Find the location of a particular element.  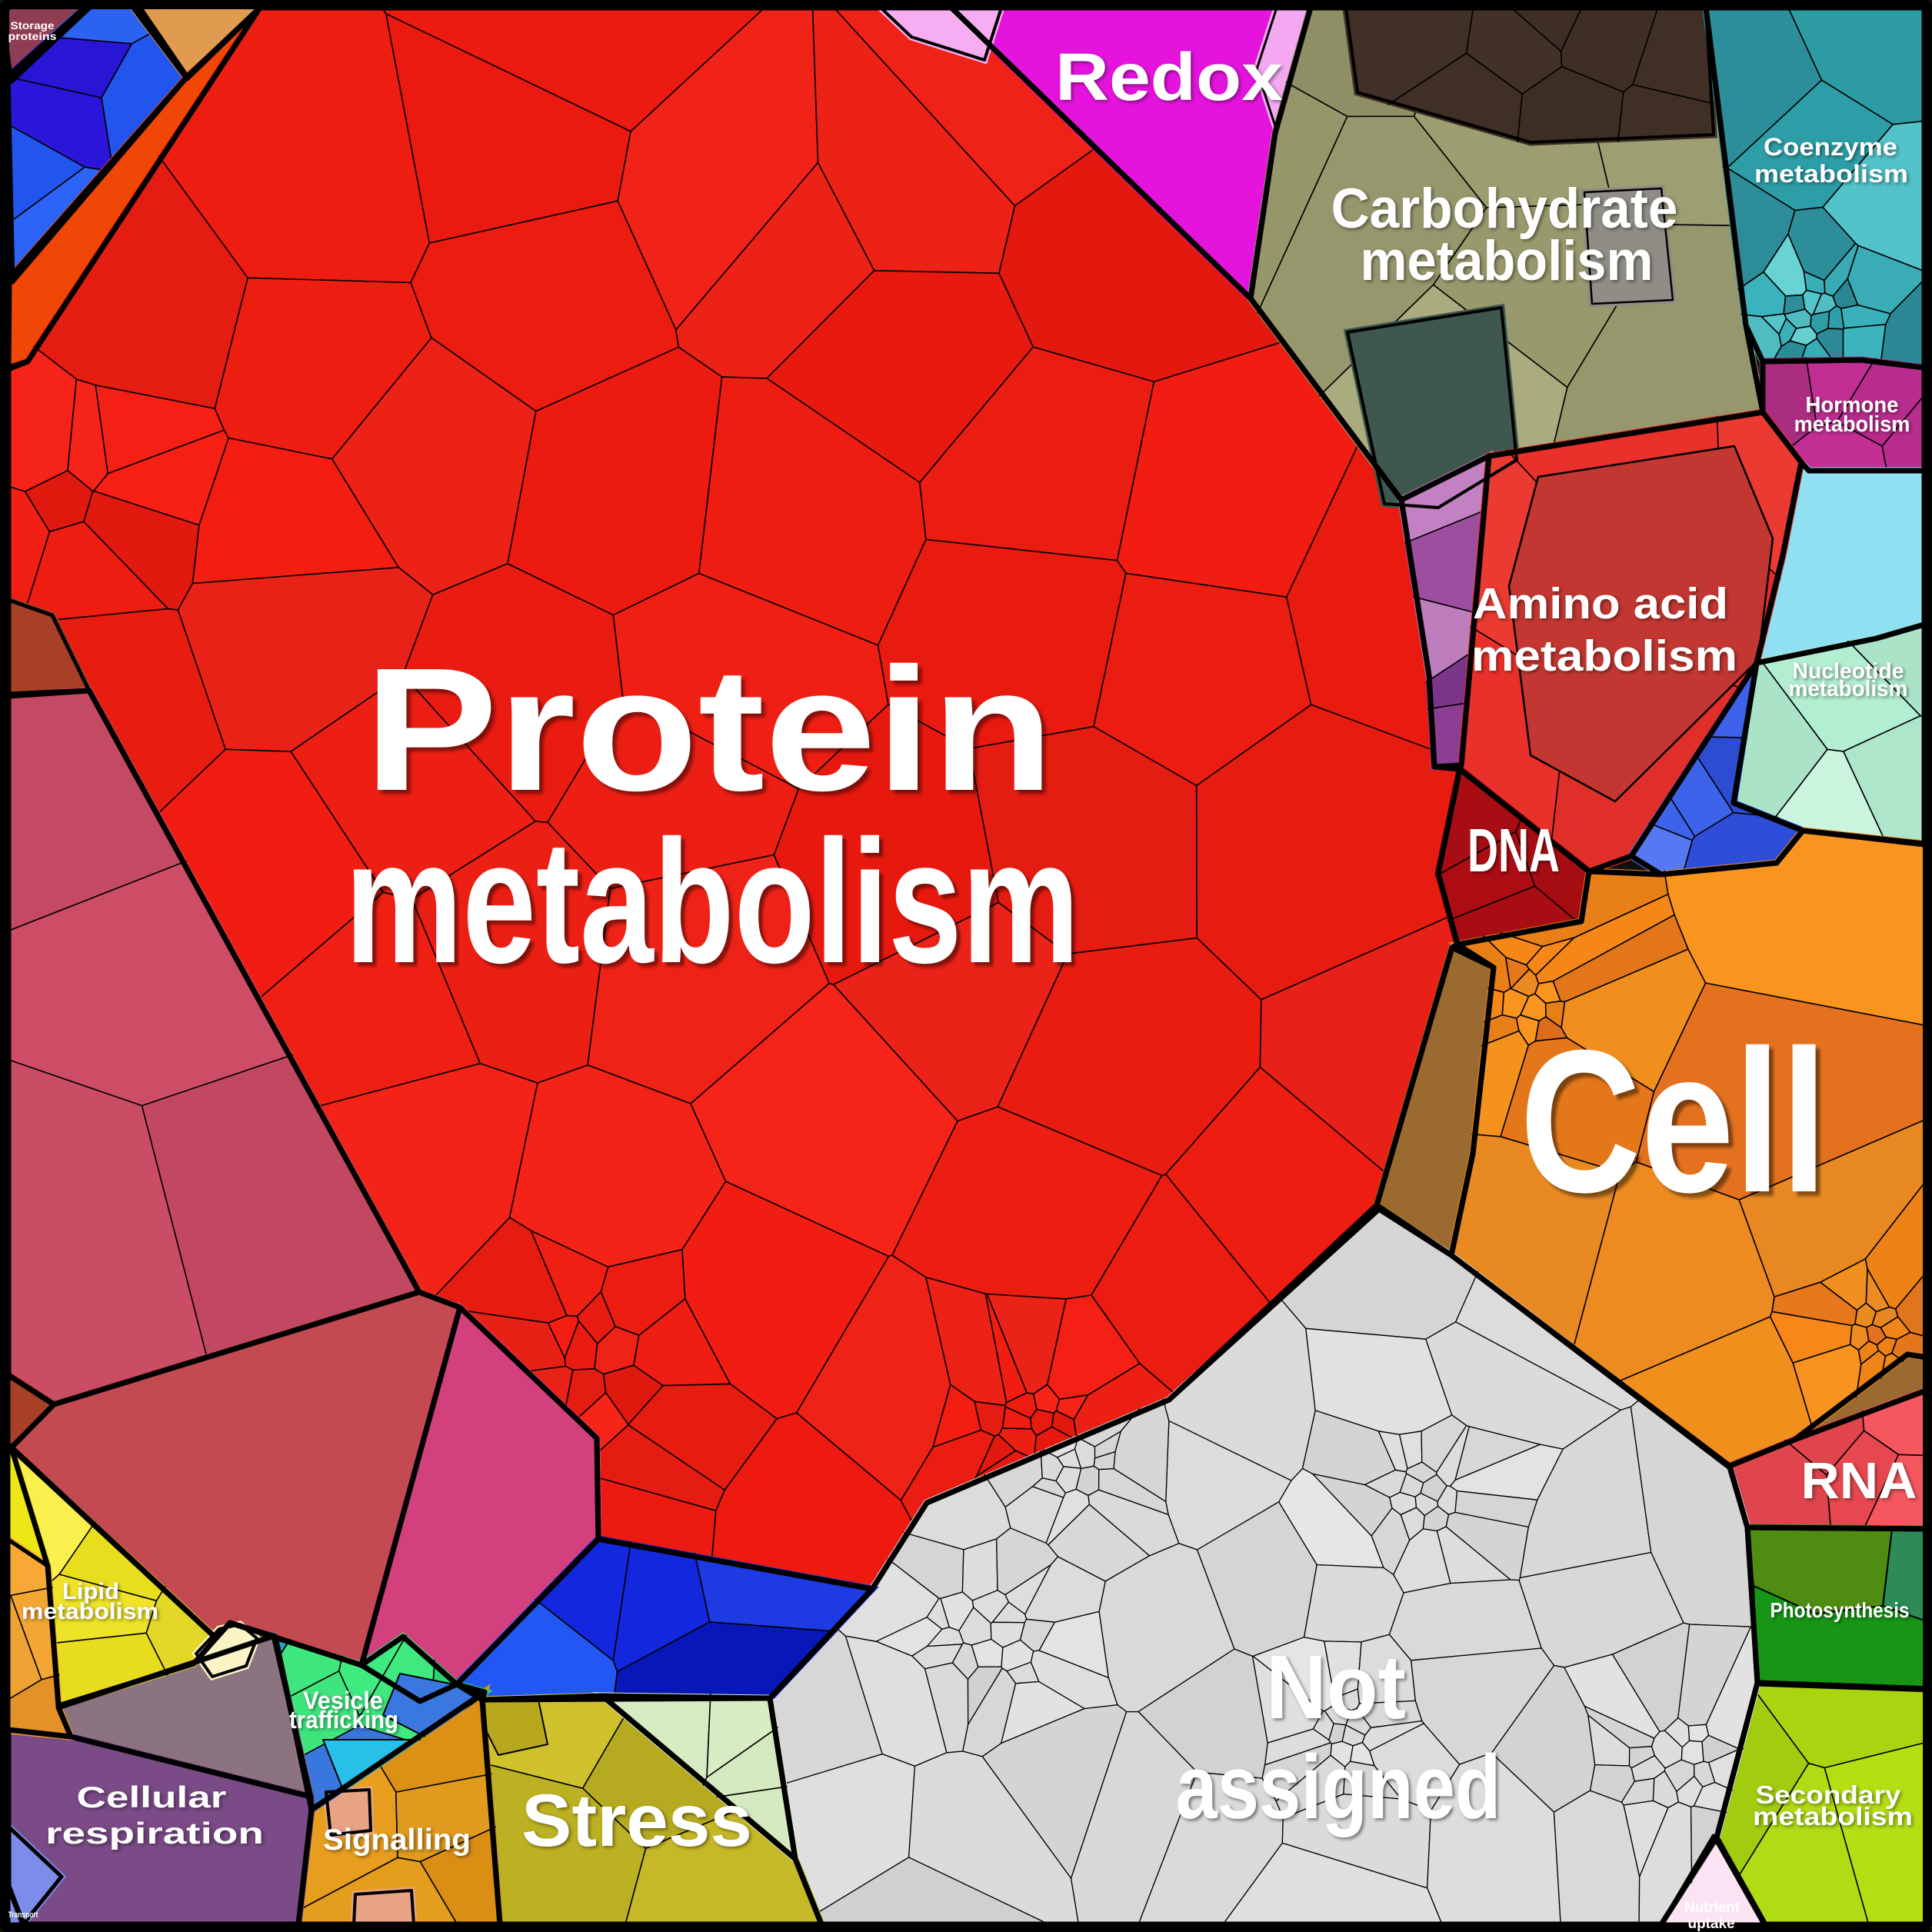

svg-text: proteins is located at coordinates (32, 37).